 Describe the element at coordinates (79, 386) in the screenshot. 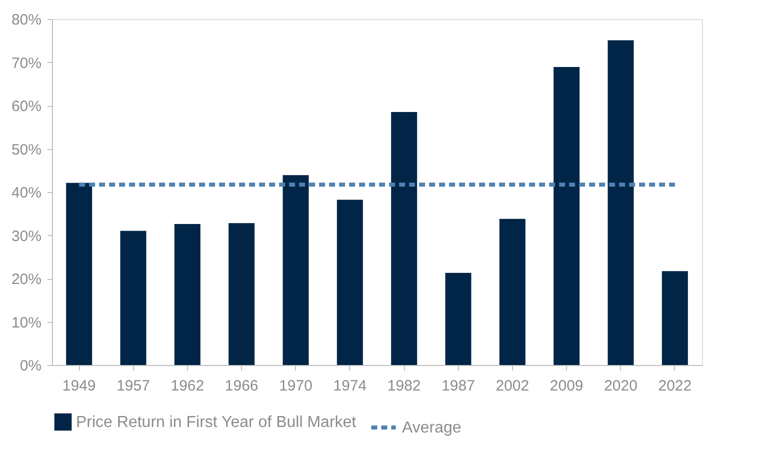

I see `x-tick-label: 1949` at that location.